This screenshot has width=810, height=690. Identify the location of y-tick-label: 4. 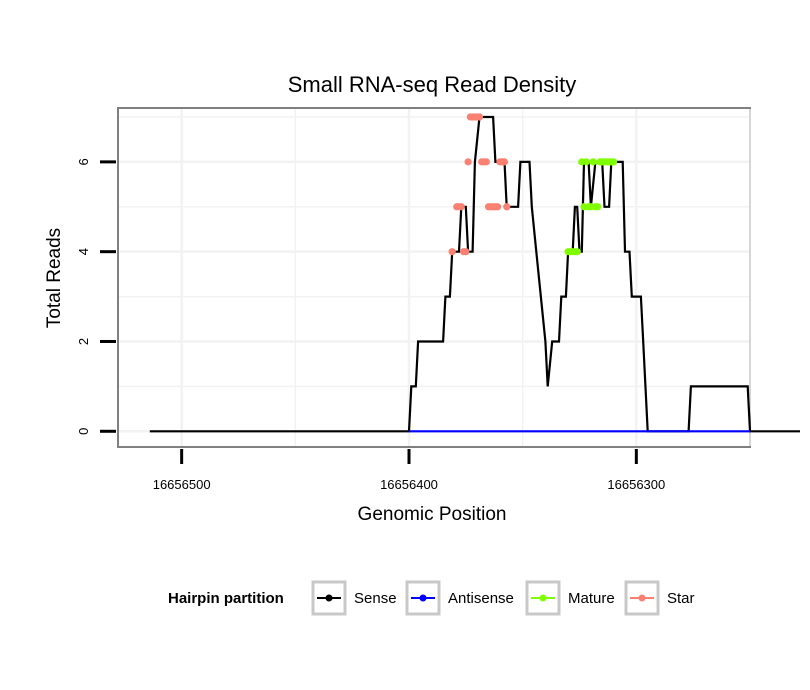
(83, 251).